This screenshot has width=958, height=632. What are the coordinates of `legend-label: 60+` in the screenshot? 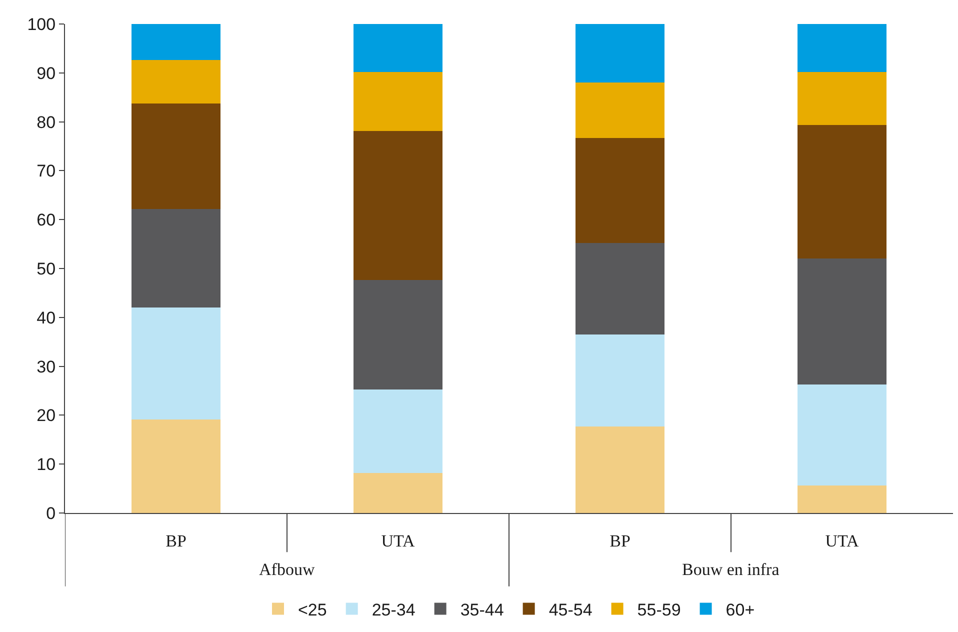 It's located at (740, 610).